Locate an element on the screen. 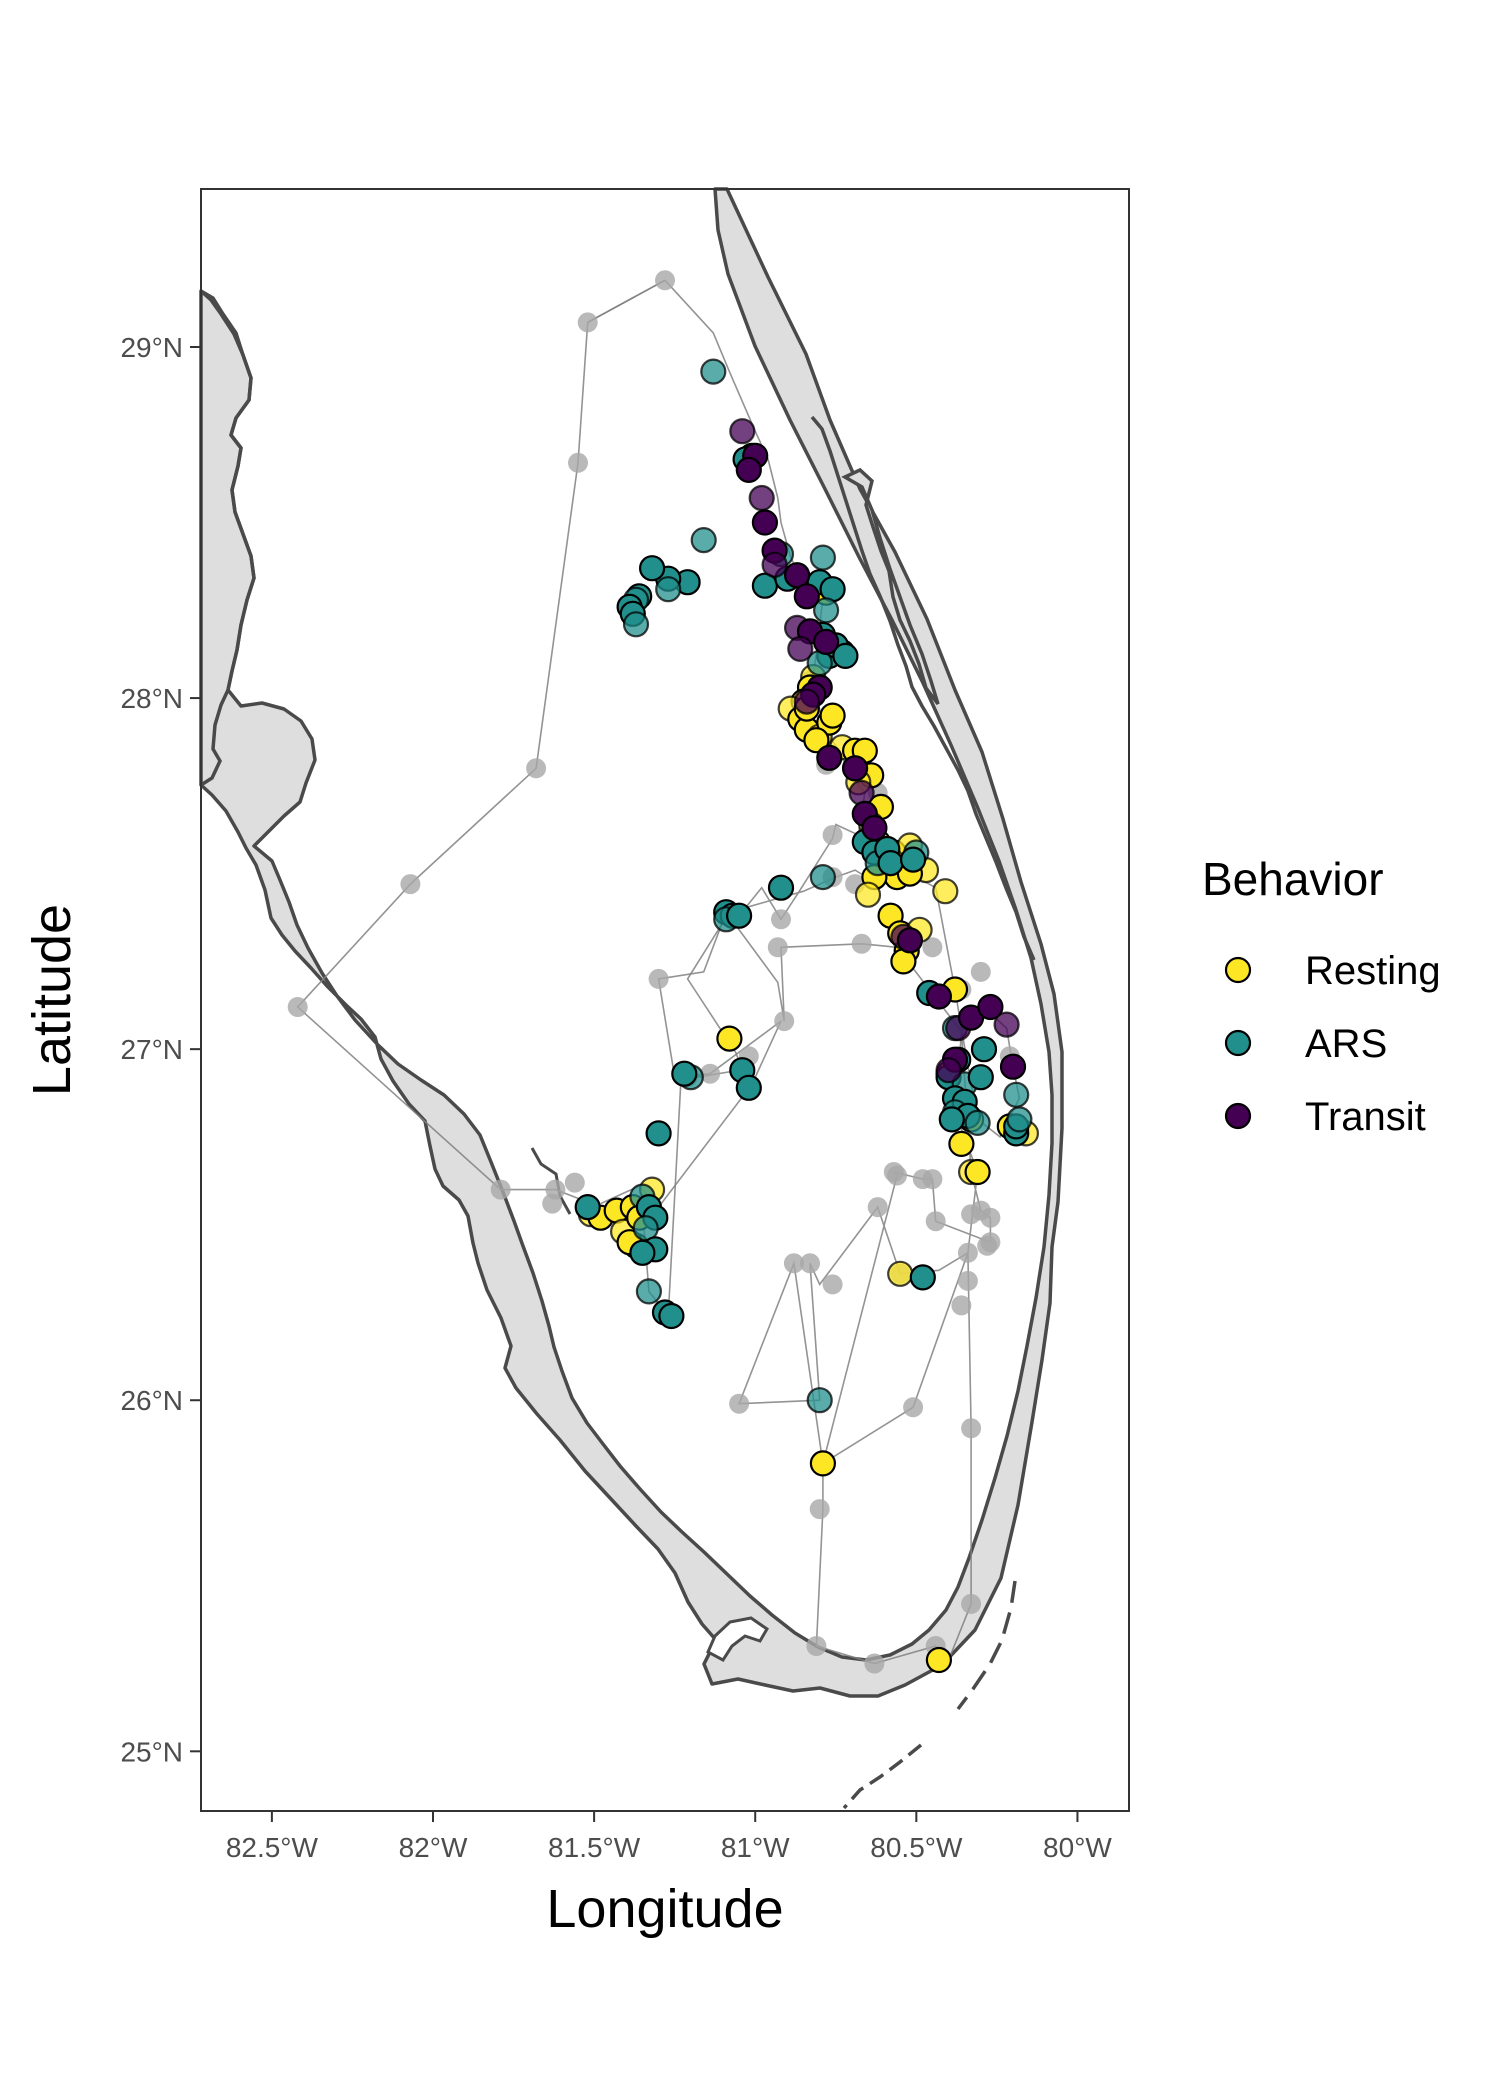 The image size is (1500, 2100). legend-key-ars is located at coordinates (1238, 1043).